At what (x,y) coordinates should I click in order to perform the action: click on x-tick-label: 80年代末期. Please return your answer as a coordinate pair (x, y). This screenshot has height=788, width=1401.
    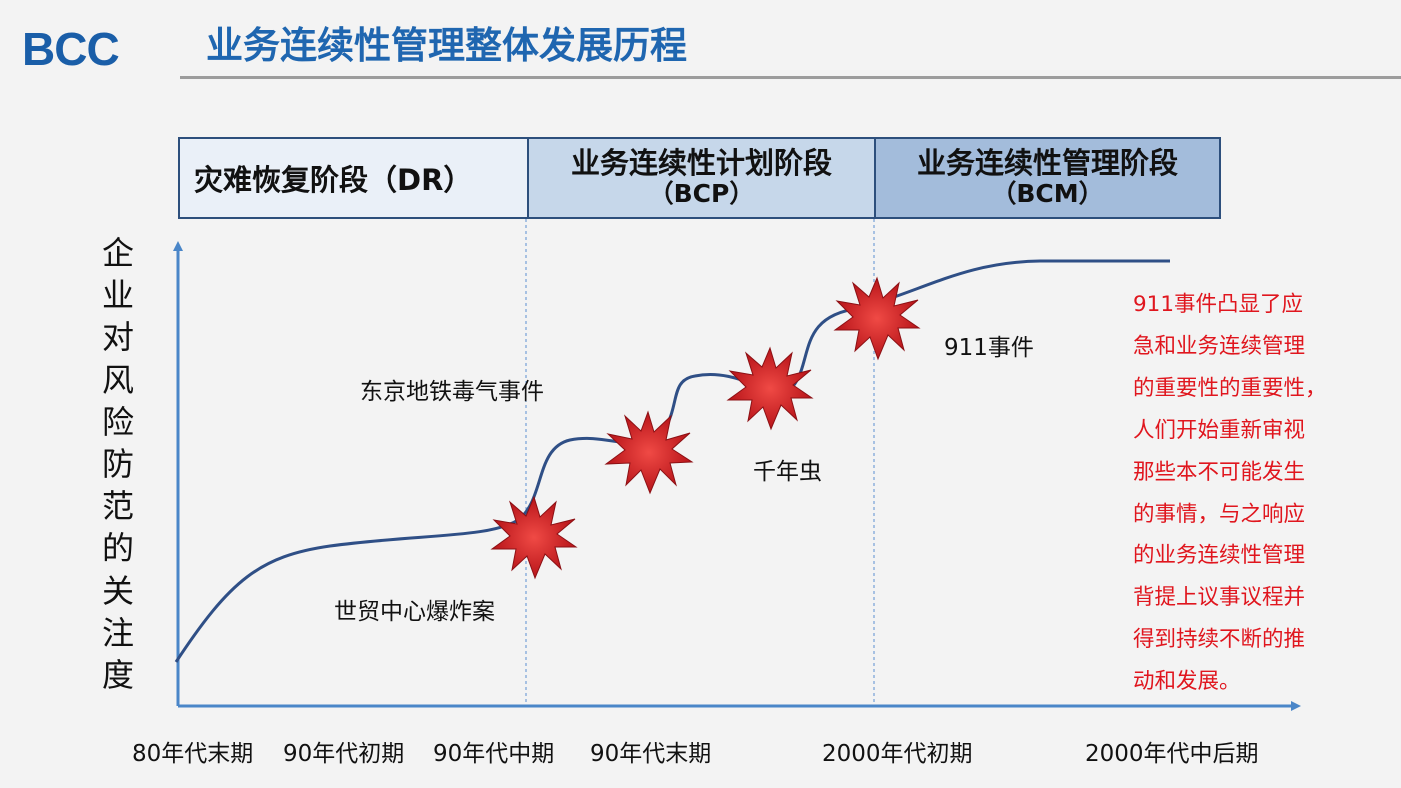
    Looking at the image, I should click on (193, 754).